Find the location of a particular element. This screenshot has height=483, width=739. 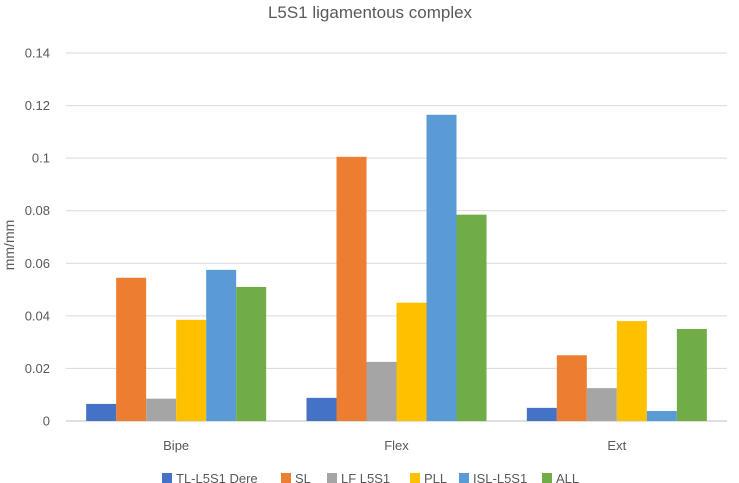

bar-flex-tl-l5s1-dere is located at coordinates (321, 409).